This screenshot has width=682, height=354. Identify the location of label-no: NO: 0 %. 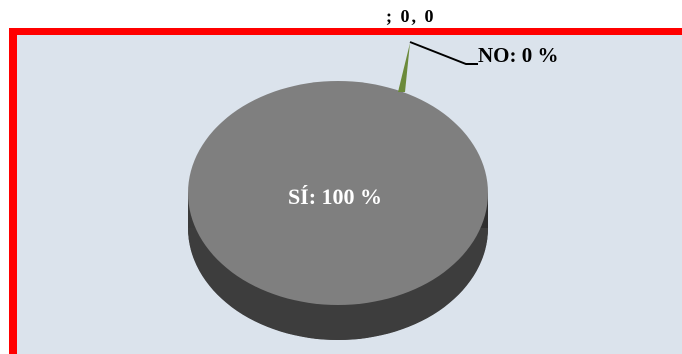
(518, 55).